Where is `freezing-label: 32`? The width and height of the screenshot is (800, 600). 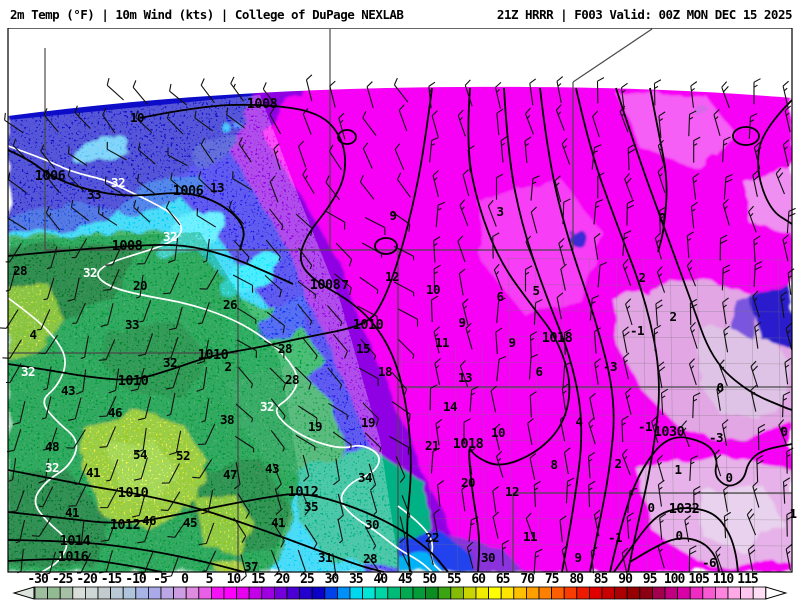 freezing-label: 32 is located at coordinates (170, 236).